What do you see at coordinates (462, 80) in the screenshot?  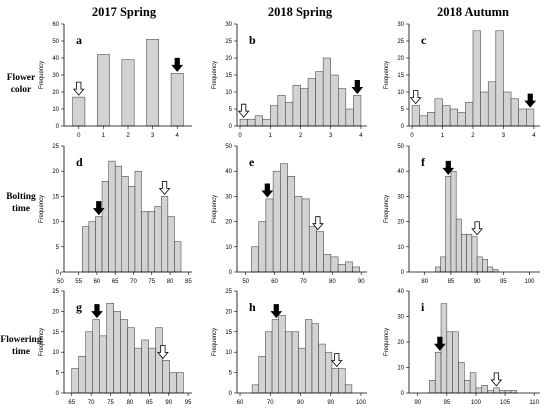 I see `panel-c: 0 5 10 15 20 25 30 0 1 2 3 4 Frequency c` at bounding box center [462, 80].